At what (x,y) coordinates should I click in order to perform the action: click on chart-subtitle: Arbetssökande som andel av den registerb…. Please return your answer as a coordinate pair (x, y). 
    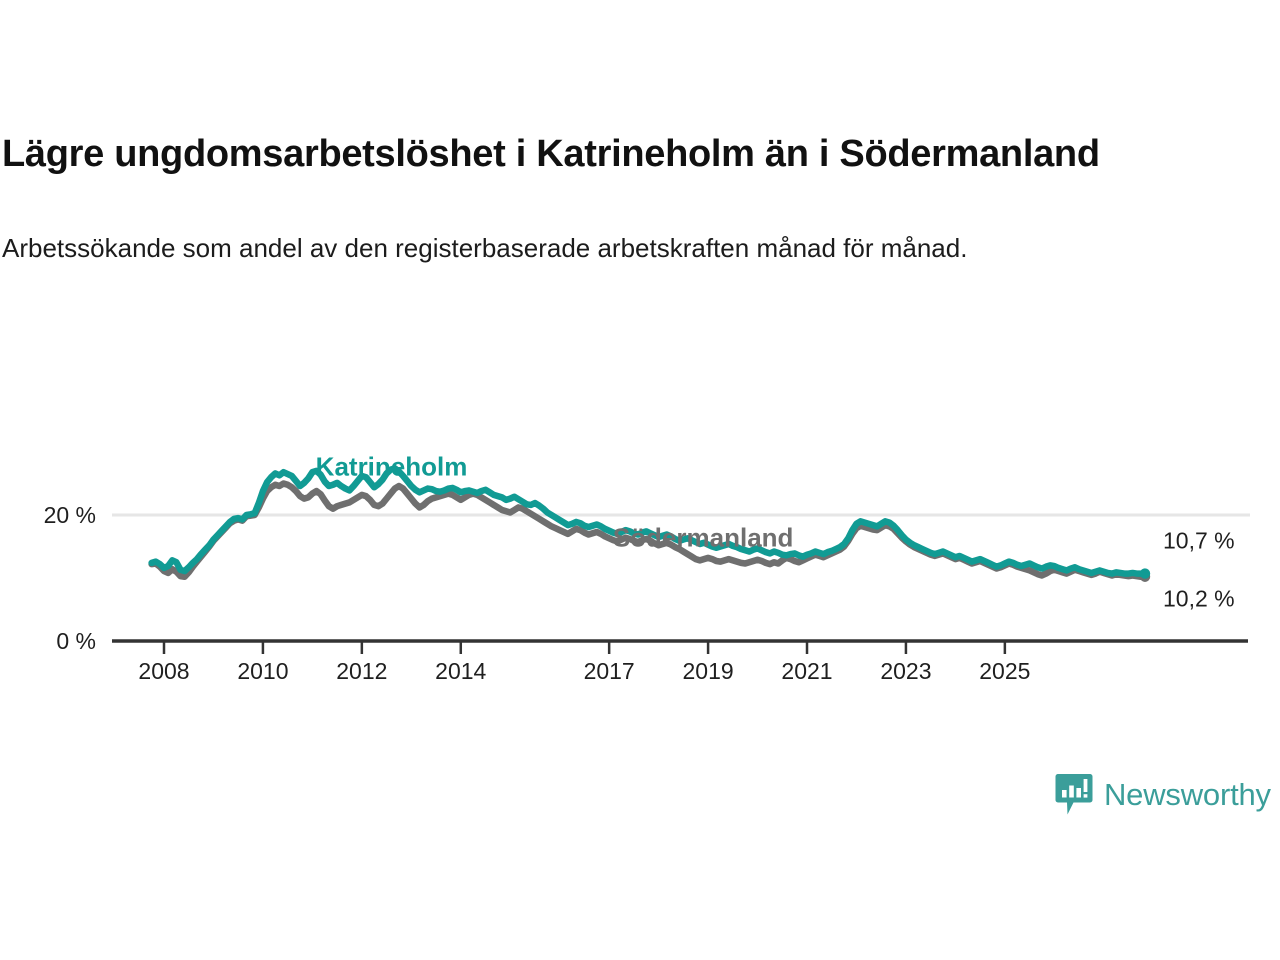
    Looking at the image, I should click on (485, 248).